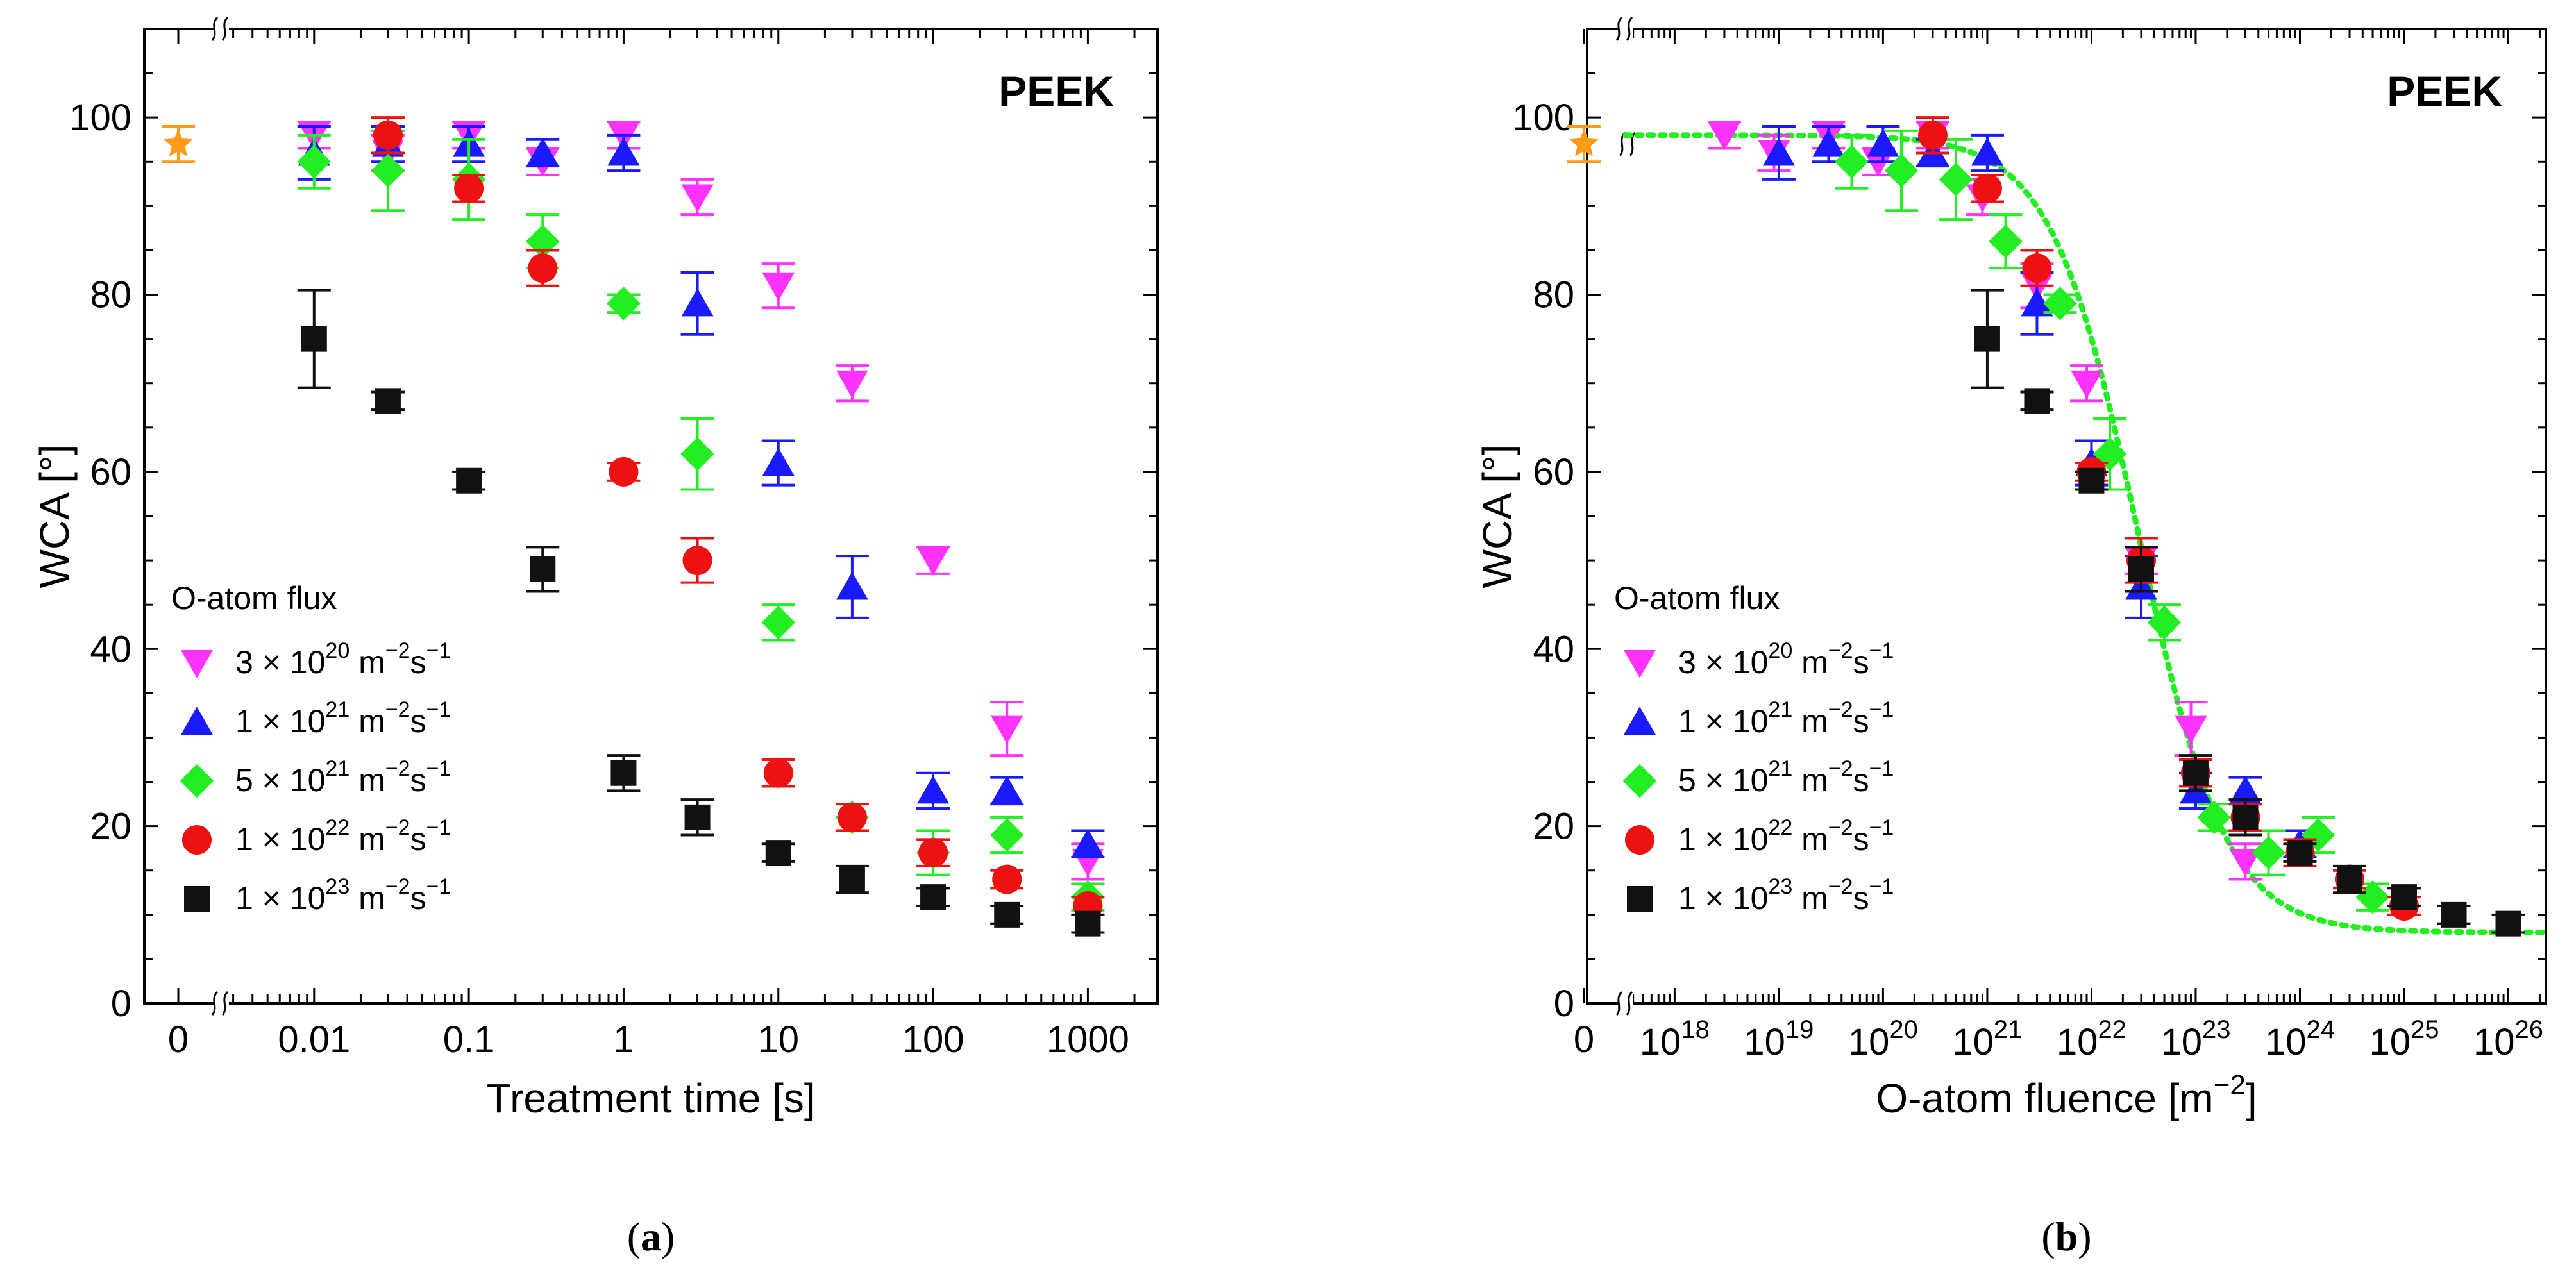 This screenshot has width=2576, height=1272. I want to click on x-tick-label: 0.1, so click(469, 1039).